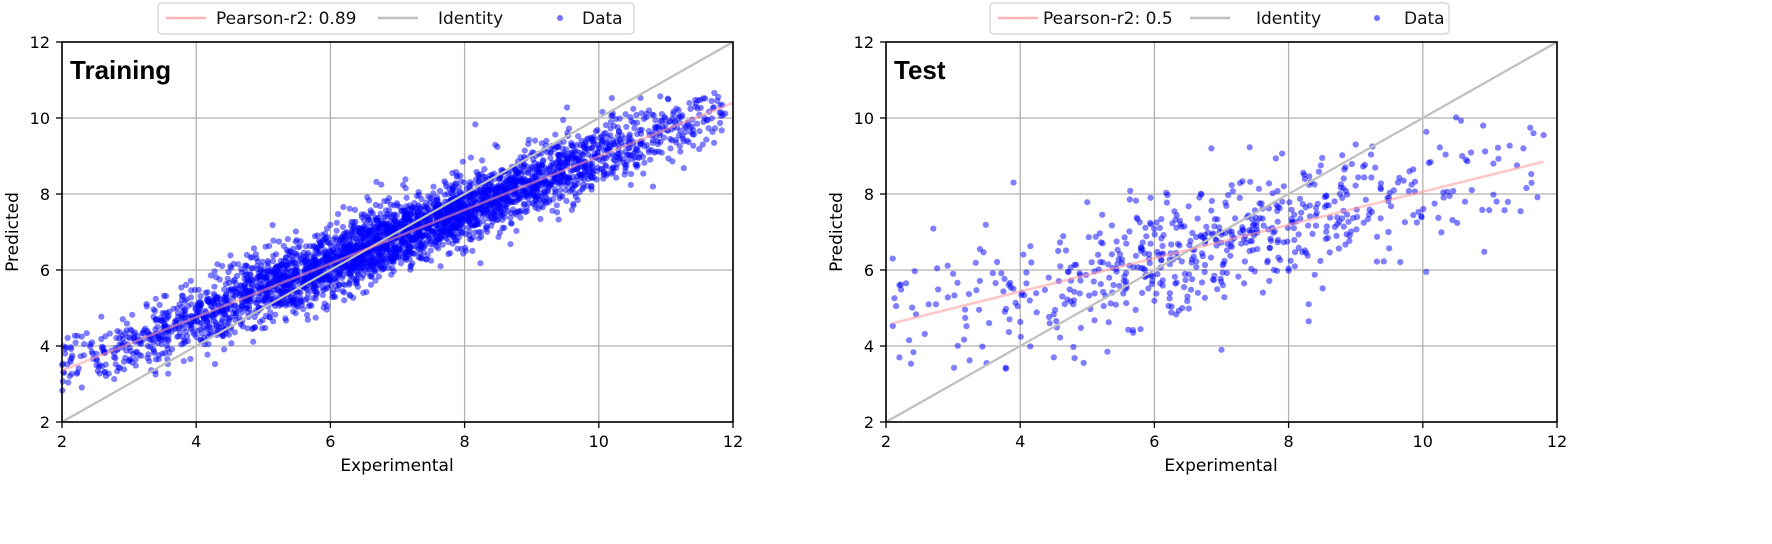 This screenshot has width=1772, height=544. I want to click on test-legend-data: Data, so click(1424, 19).